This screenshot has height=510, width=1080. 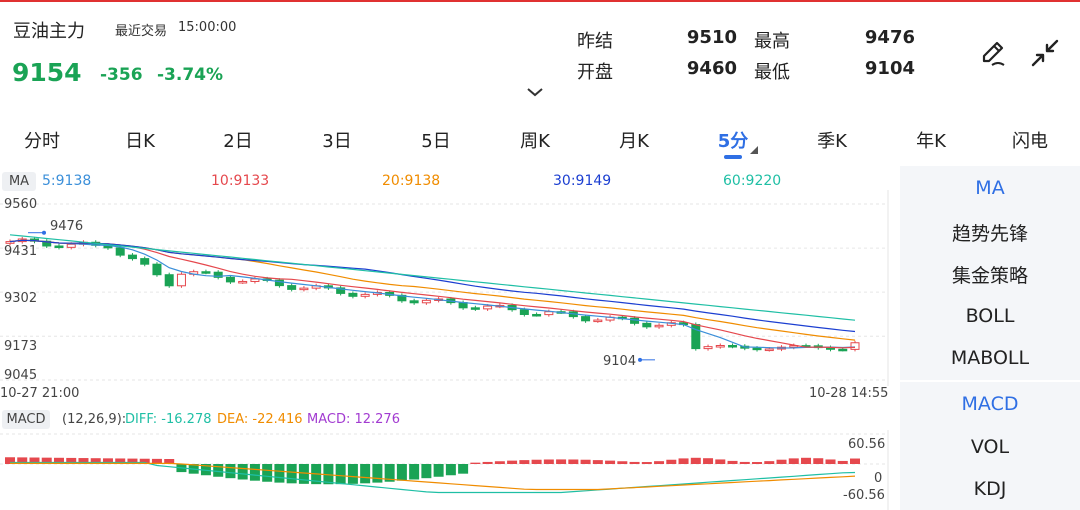 I want to click on macd-y-bot: -60.56, so click(x=864, y=495).